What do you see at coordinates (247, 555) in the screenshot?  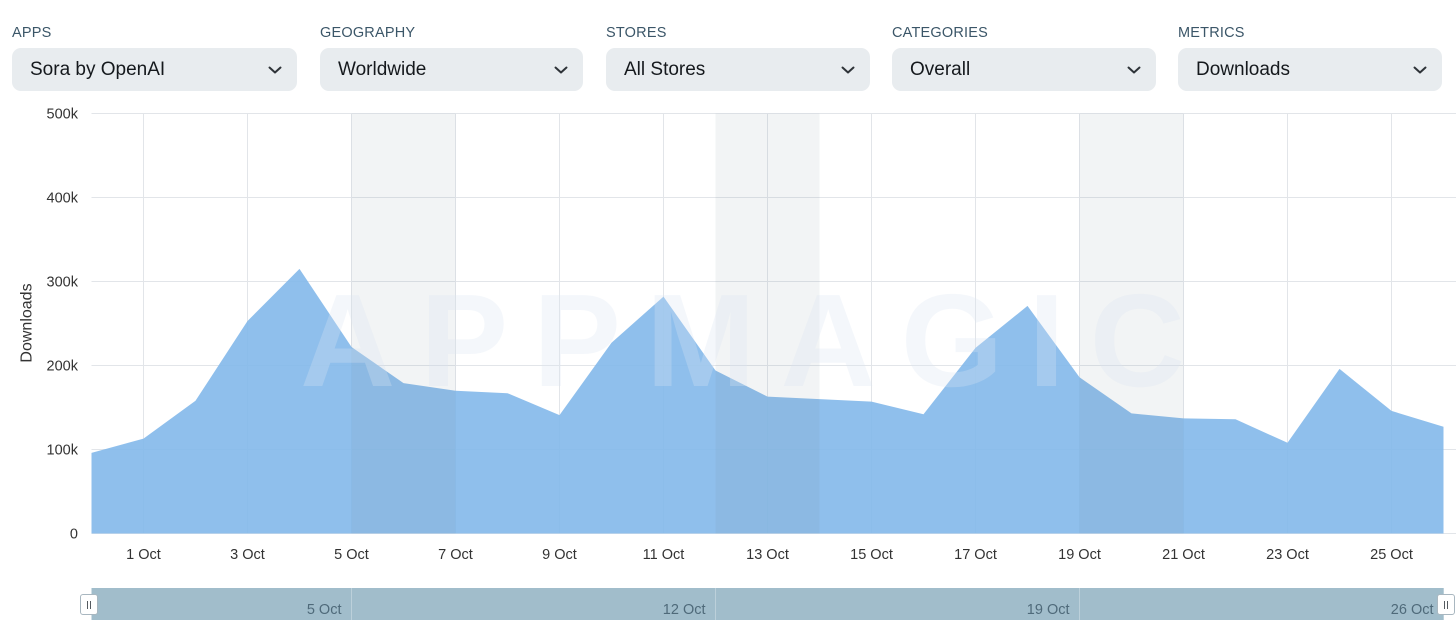 I see `x-tick-label: 3 Oct` at bounding box center [247, 555].